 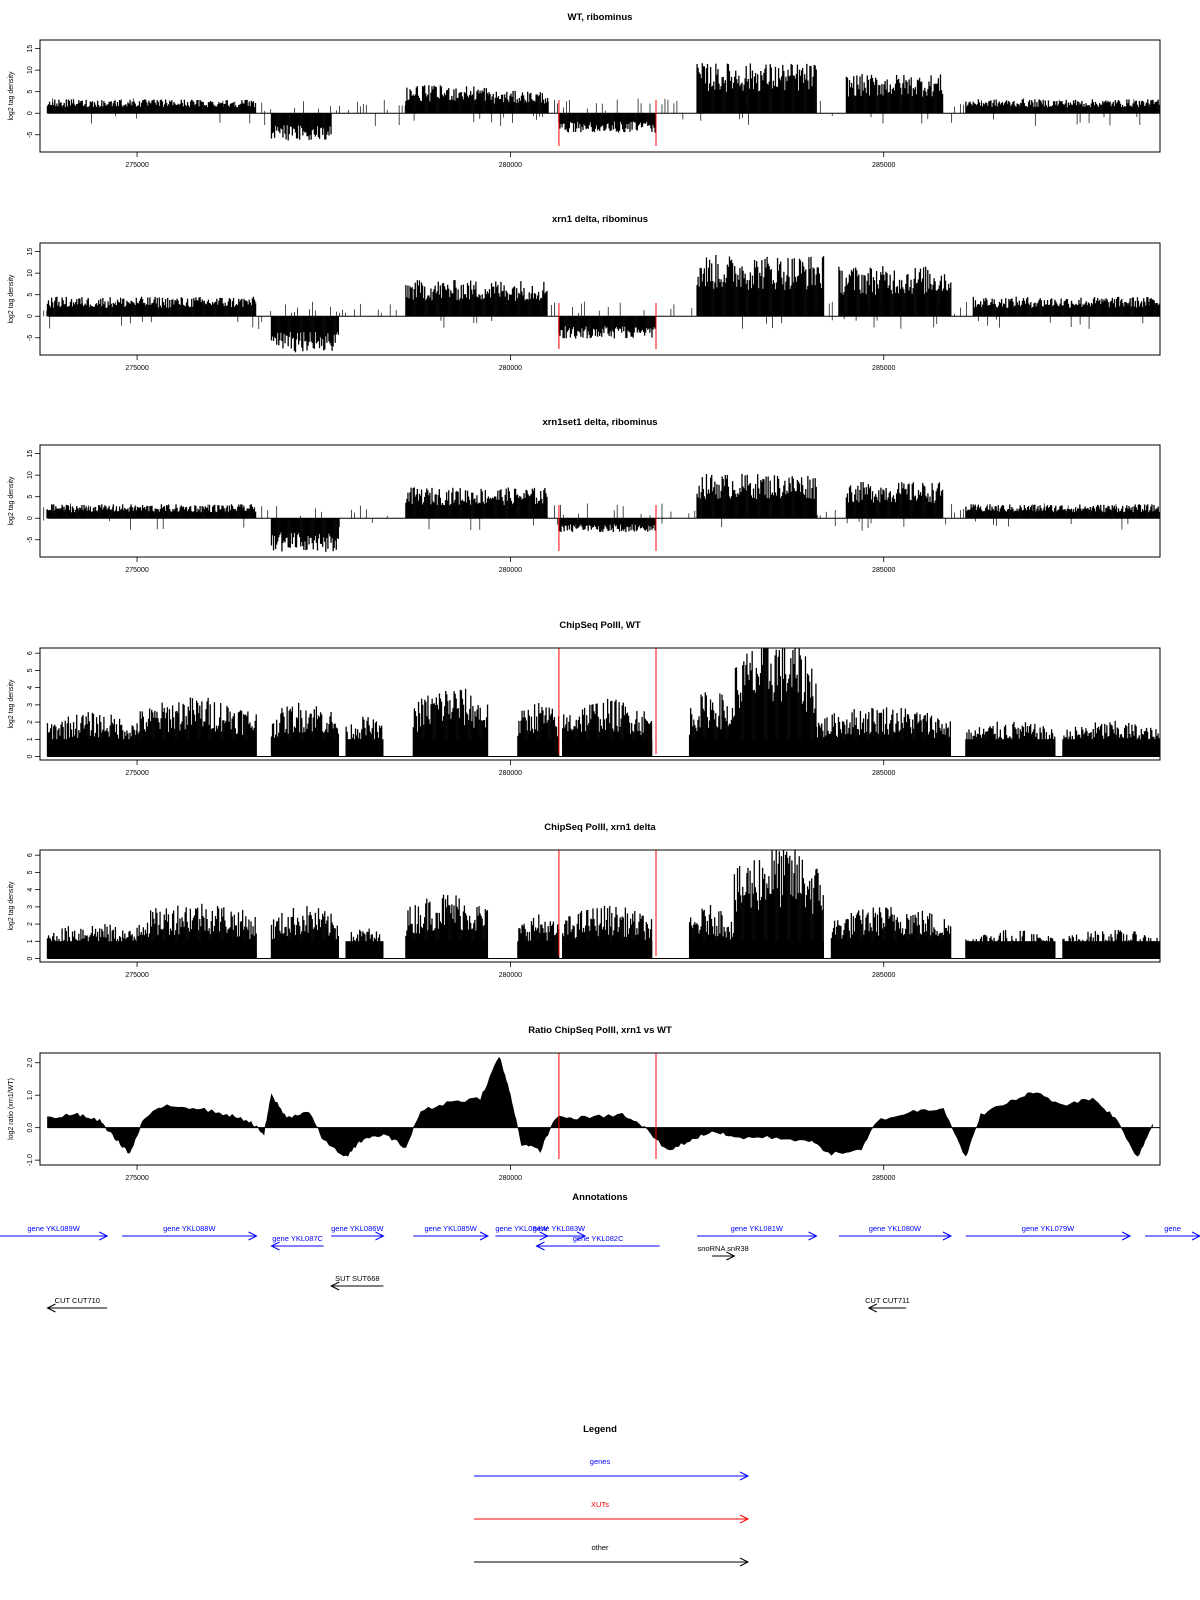 What do you see at coordinates (30, 475) in the screenshot?
I see `y-tick-label: 10` at bounding box center [30, 475].